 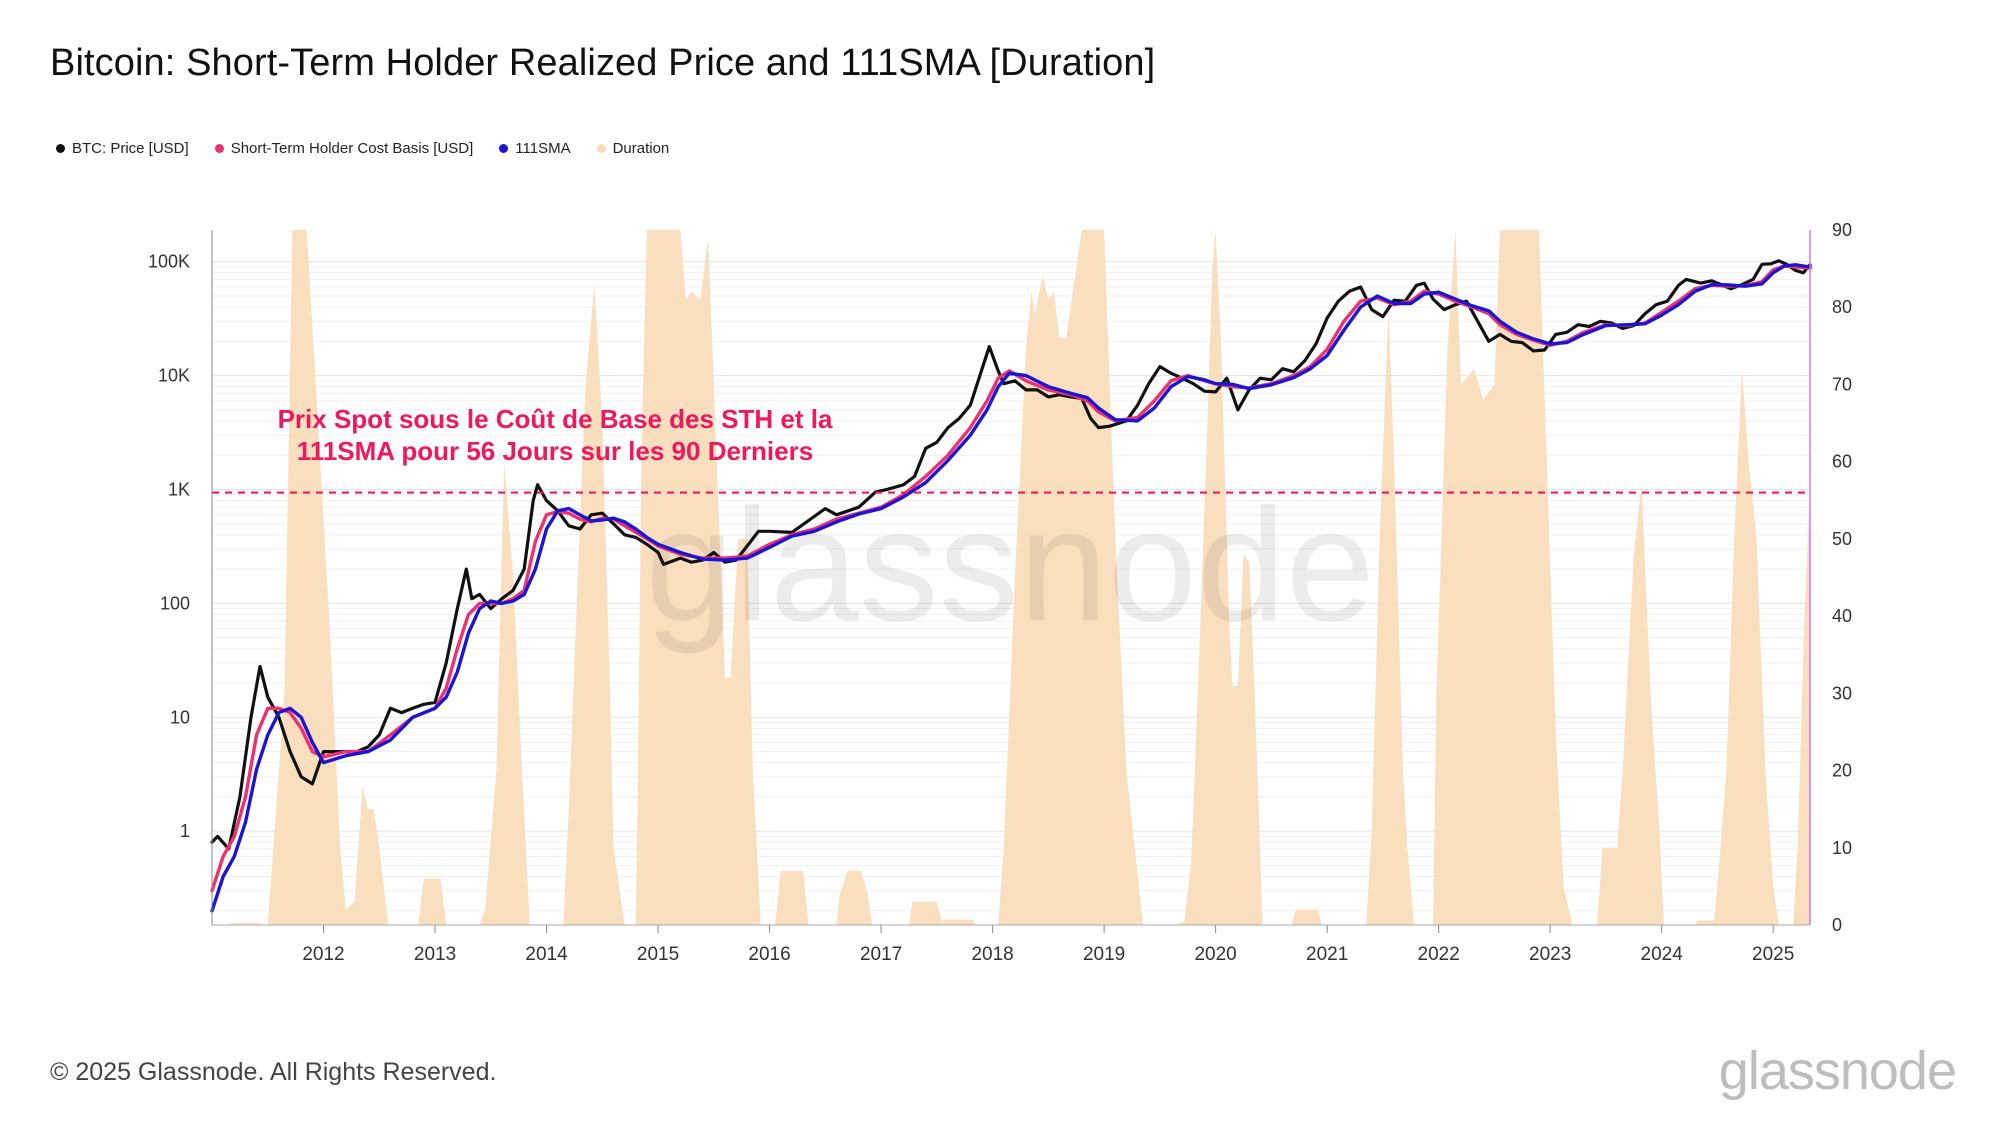 What do you see at coordinates (641, 148) in the screenshot?
I see `legend-label-duration: Duration` at bounding box center [641, 148].